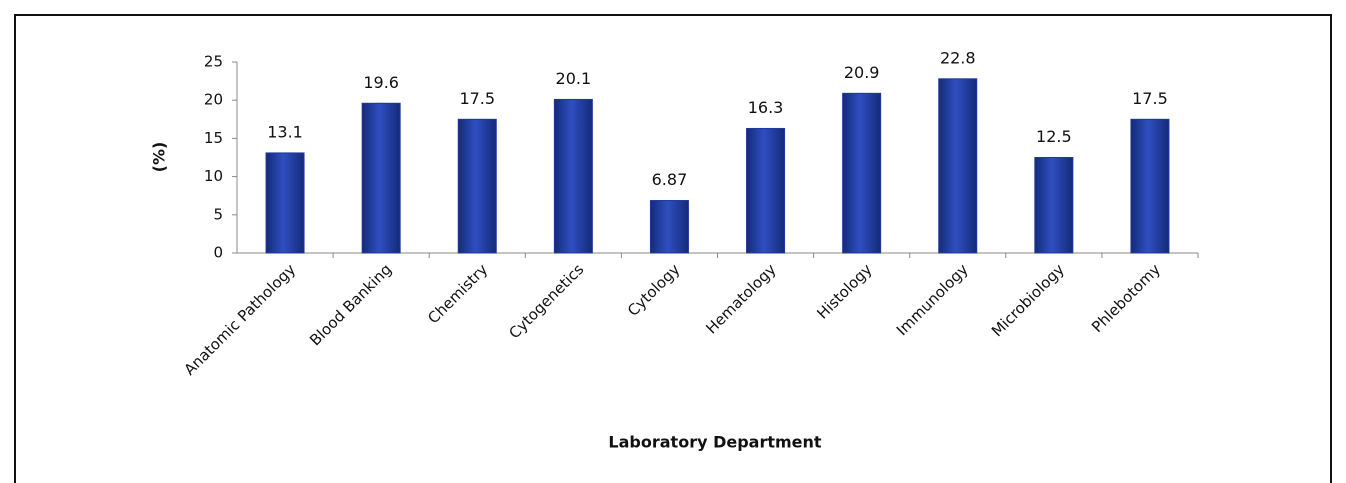 The width and height of the screenshot is (1346, 483). What do you see at coordinates (1054, 136) in the screenshot?
I see `value-label: 12.5` at bounding box center [1054, 136].